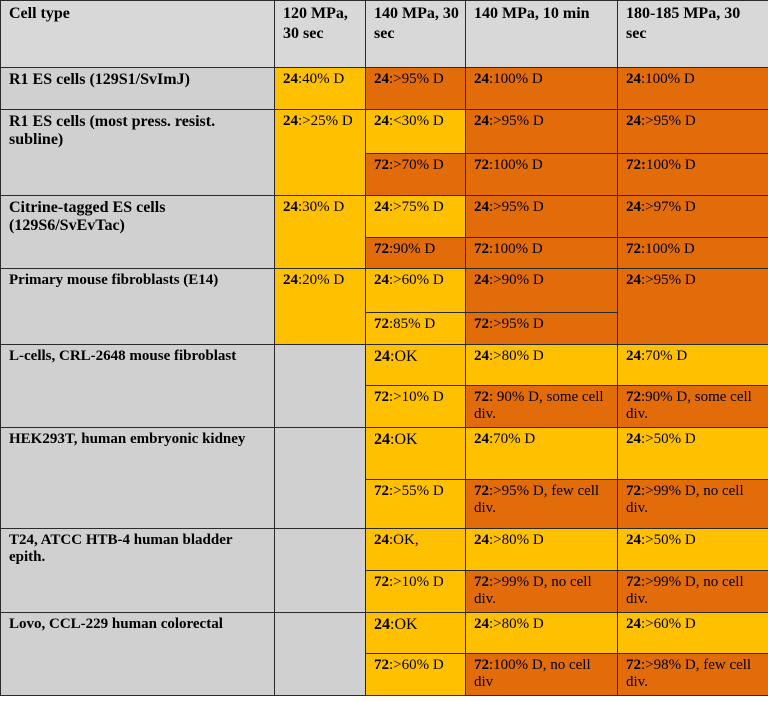 This screenshot has height=701, width=768. I want to click on result-cell: 72:90% D, some cell div., so click(692, 406).